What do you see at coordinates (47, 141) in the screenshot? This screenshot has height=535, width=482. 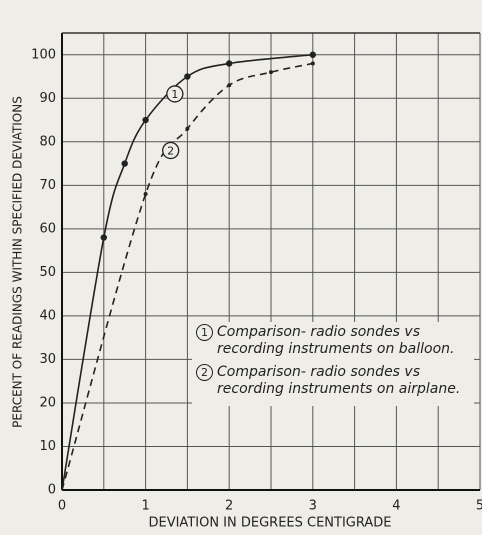 I see `y-tick-label: 80` at bounding box center [47, 141].